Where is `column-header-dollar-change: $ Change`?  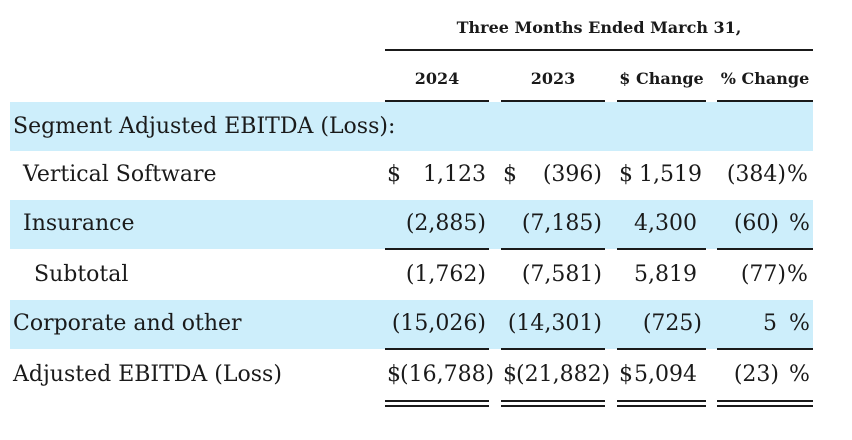 column-header-dollar-change: $ Change is located at coordinates (661, 78).